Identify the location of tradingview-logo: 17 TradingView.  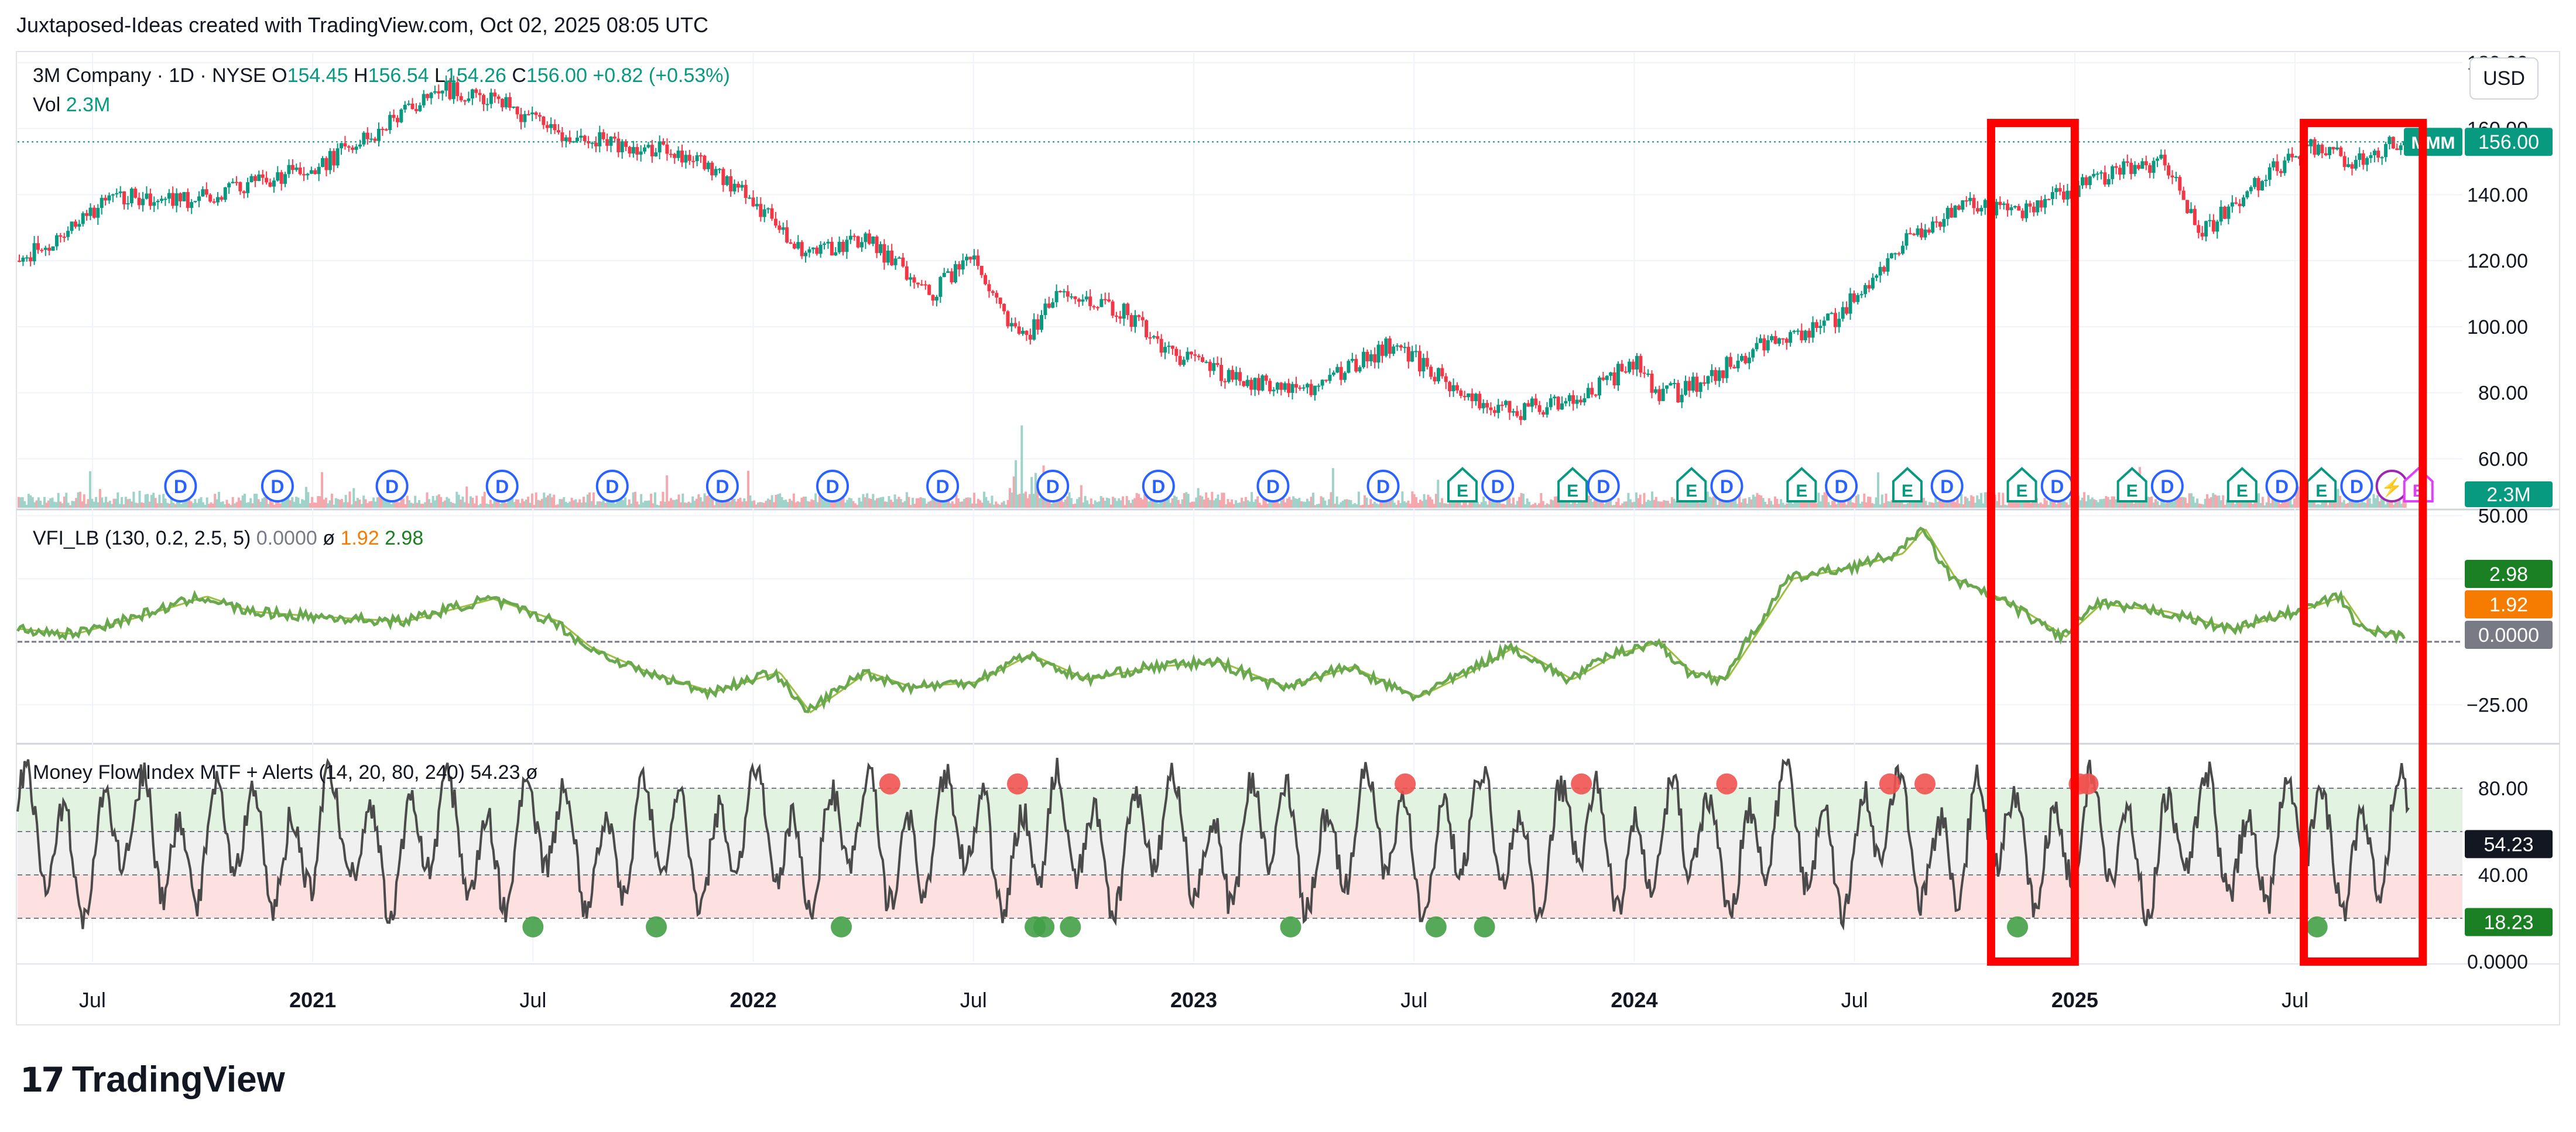
(152, 1079).